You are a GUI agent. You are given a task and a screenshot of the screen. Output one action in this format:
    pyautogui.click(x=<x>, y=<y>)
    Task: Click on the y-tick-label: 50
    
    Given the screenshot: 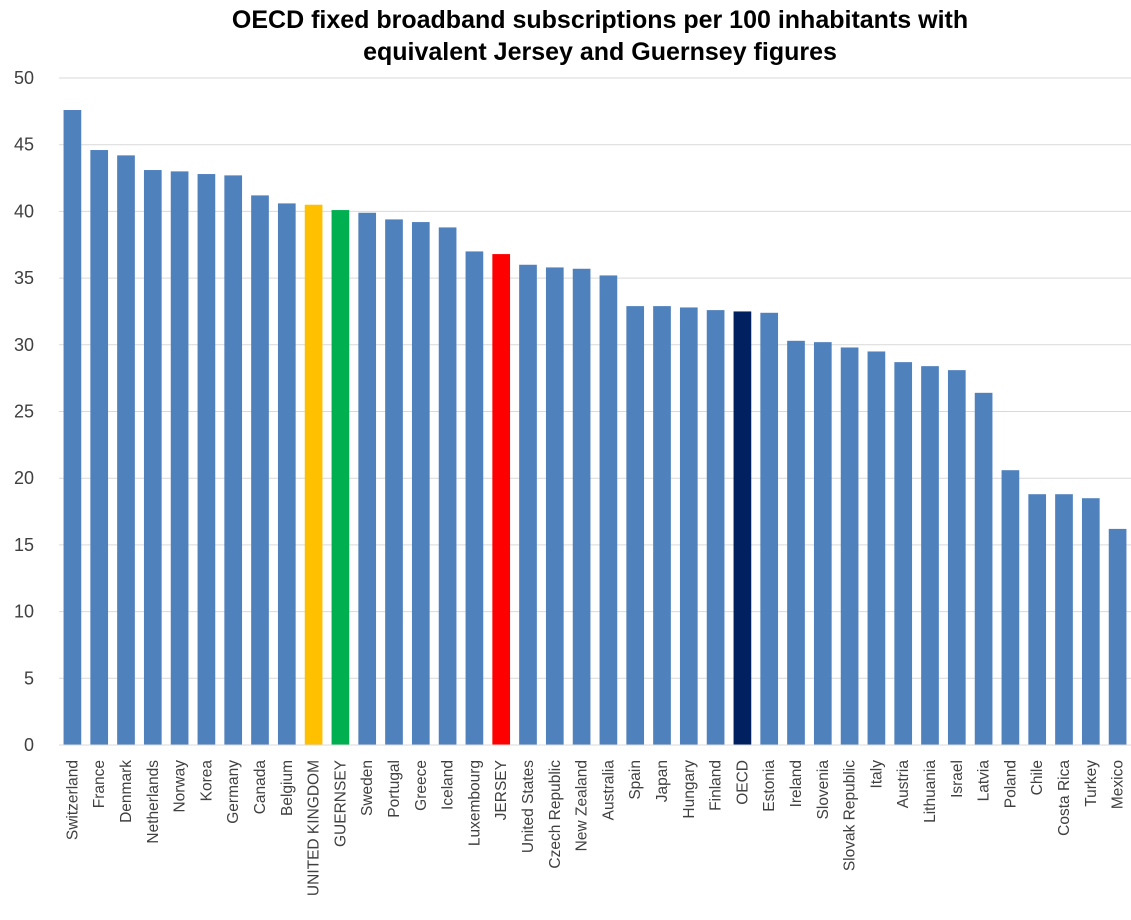 What is the action you would take?
    pyautogui.click(x=24, y=78)
    